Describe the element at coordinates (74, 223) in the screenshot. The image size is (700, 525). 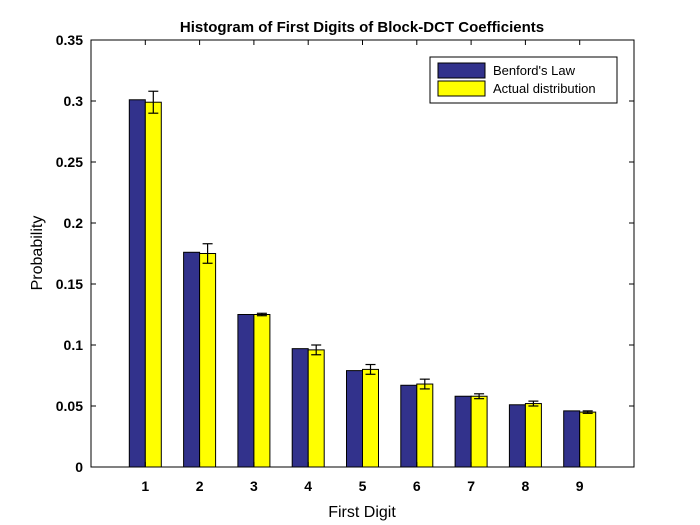
I see `y-tick-label: 0.2` at that location.